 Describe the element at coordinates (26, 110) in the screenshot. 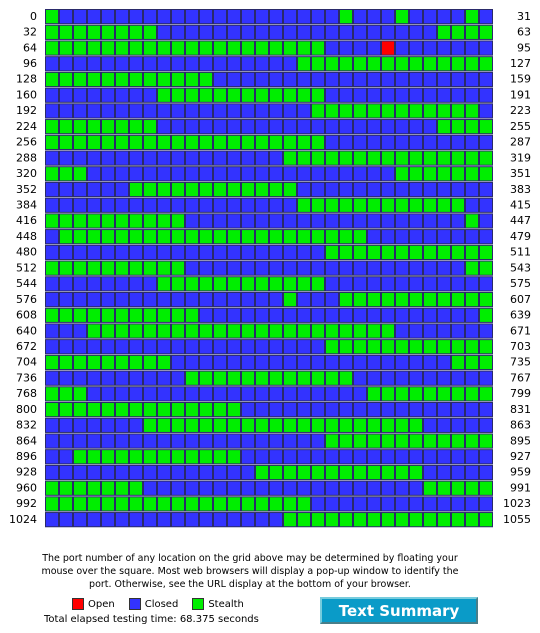

I see `row-start-label: 192` at that location.